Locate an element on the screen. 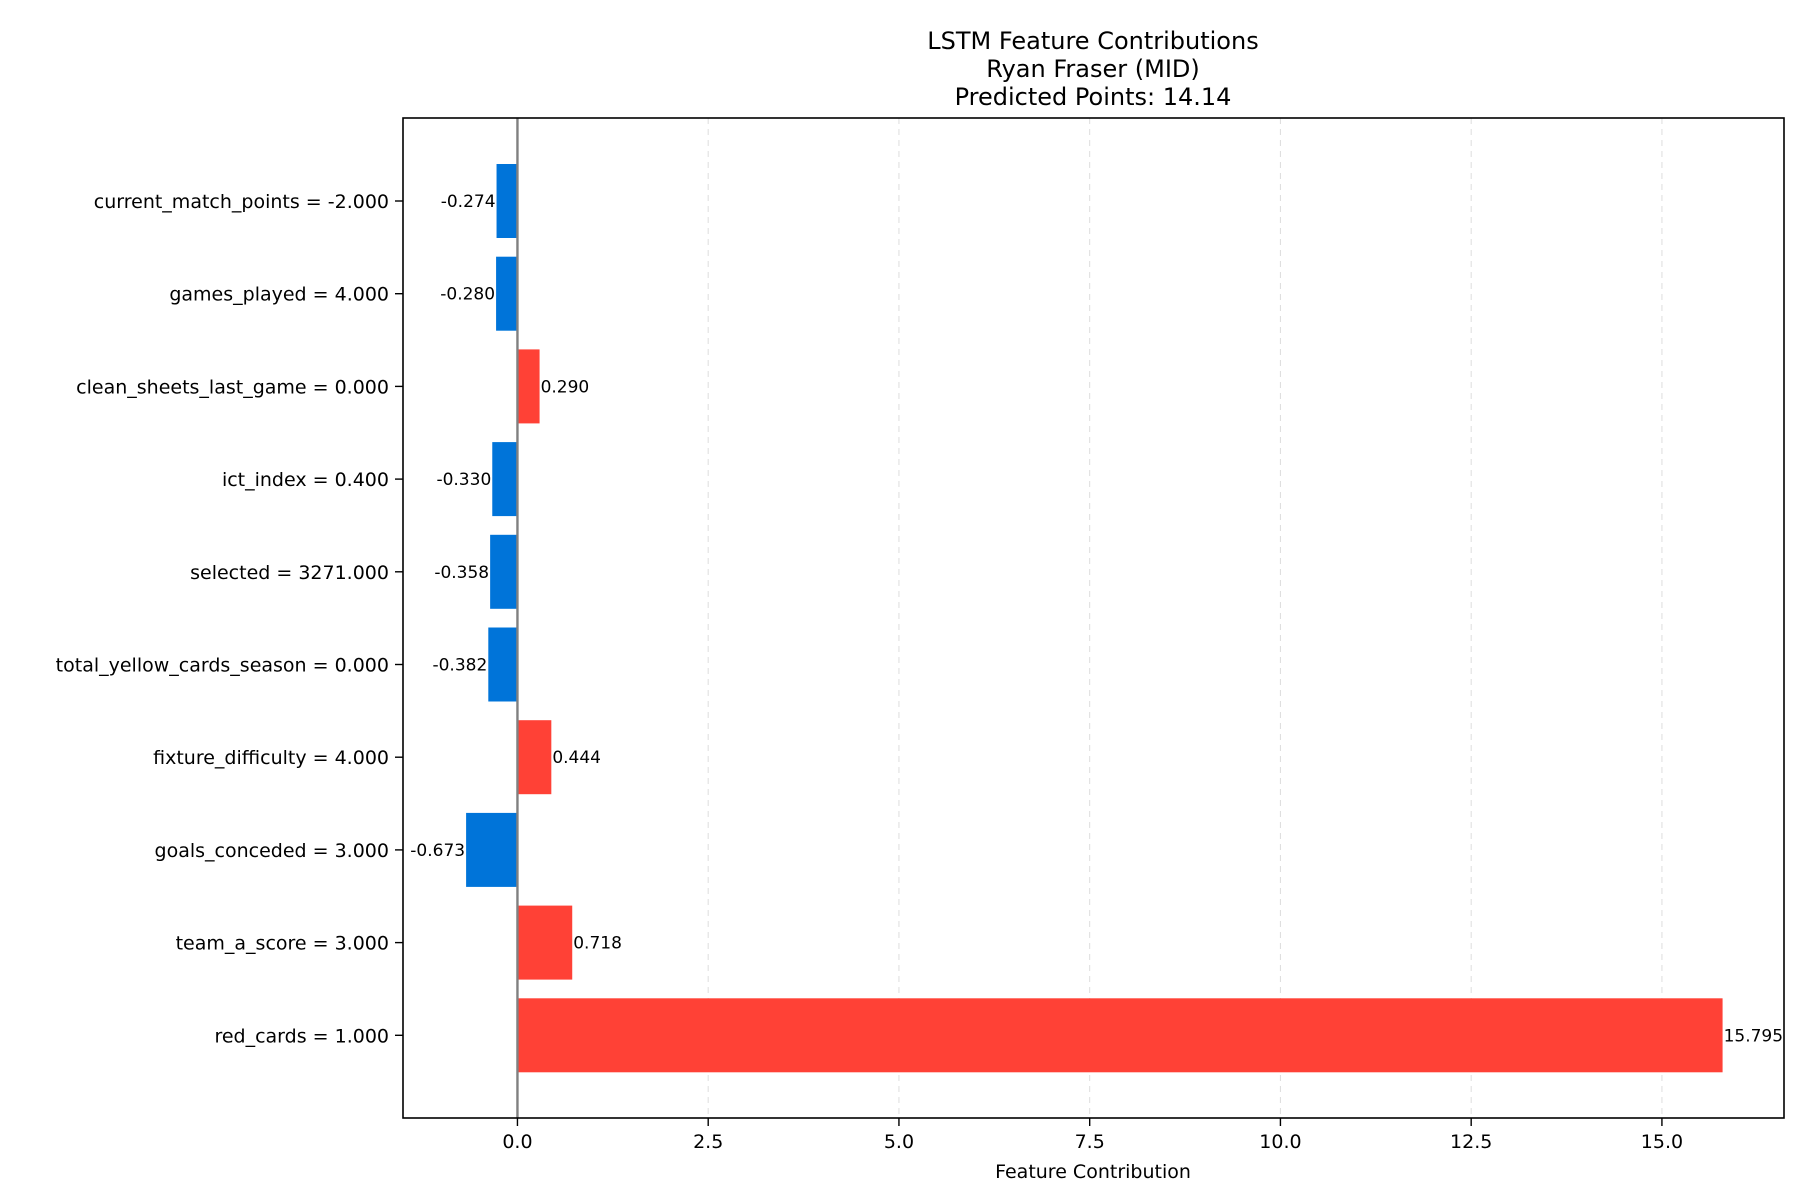 This screenshot has width=1800, height=1200. chart-title-line-3: Predicted Points: 14.14 is located at coordinates (1093, 97).